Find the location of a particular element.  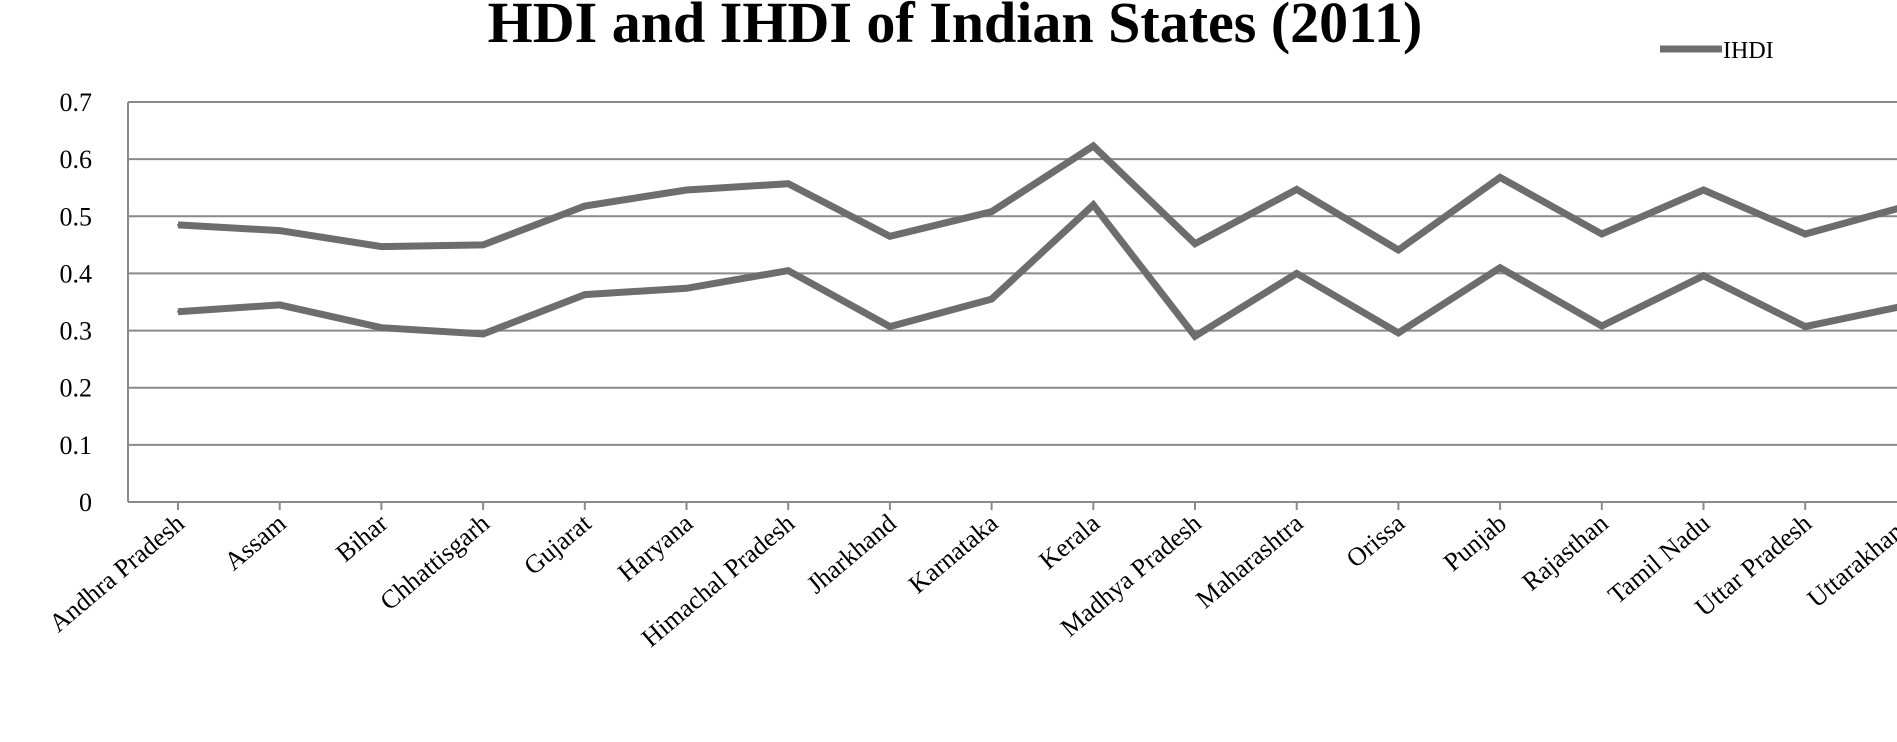

y-tick-label: 0.2 is located at coordinates (76, 388).